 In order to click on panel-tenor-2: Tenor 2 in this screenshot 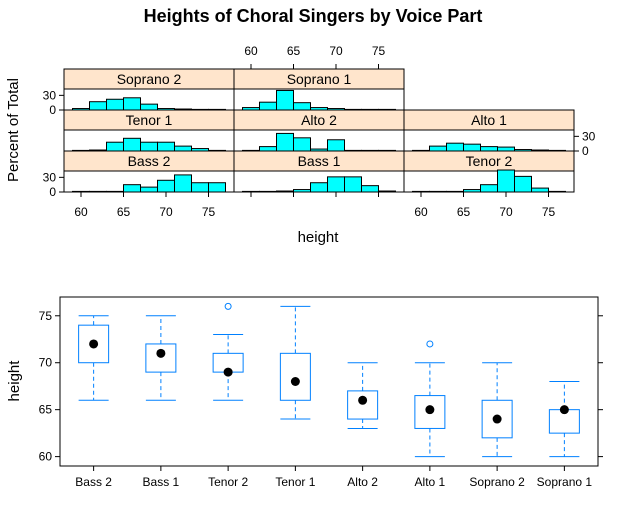, I will do `click(489, 171)`.